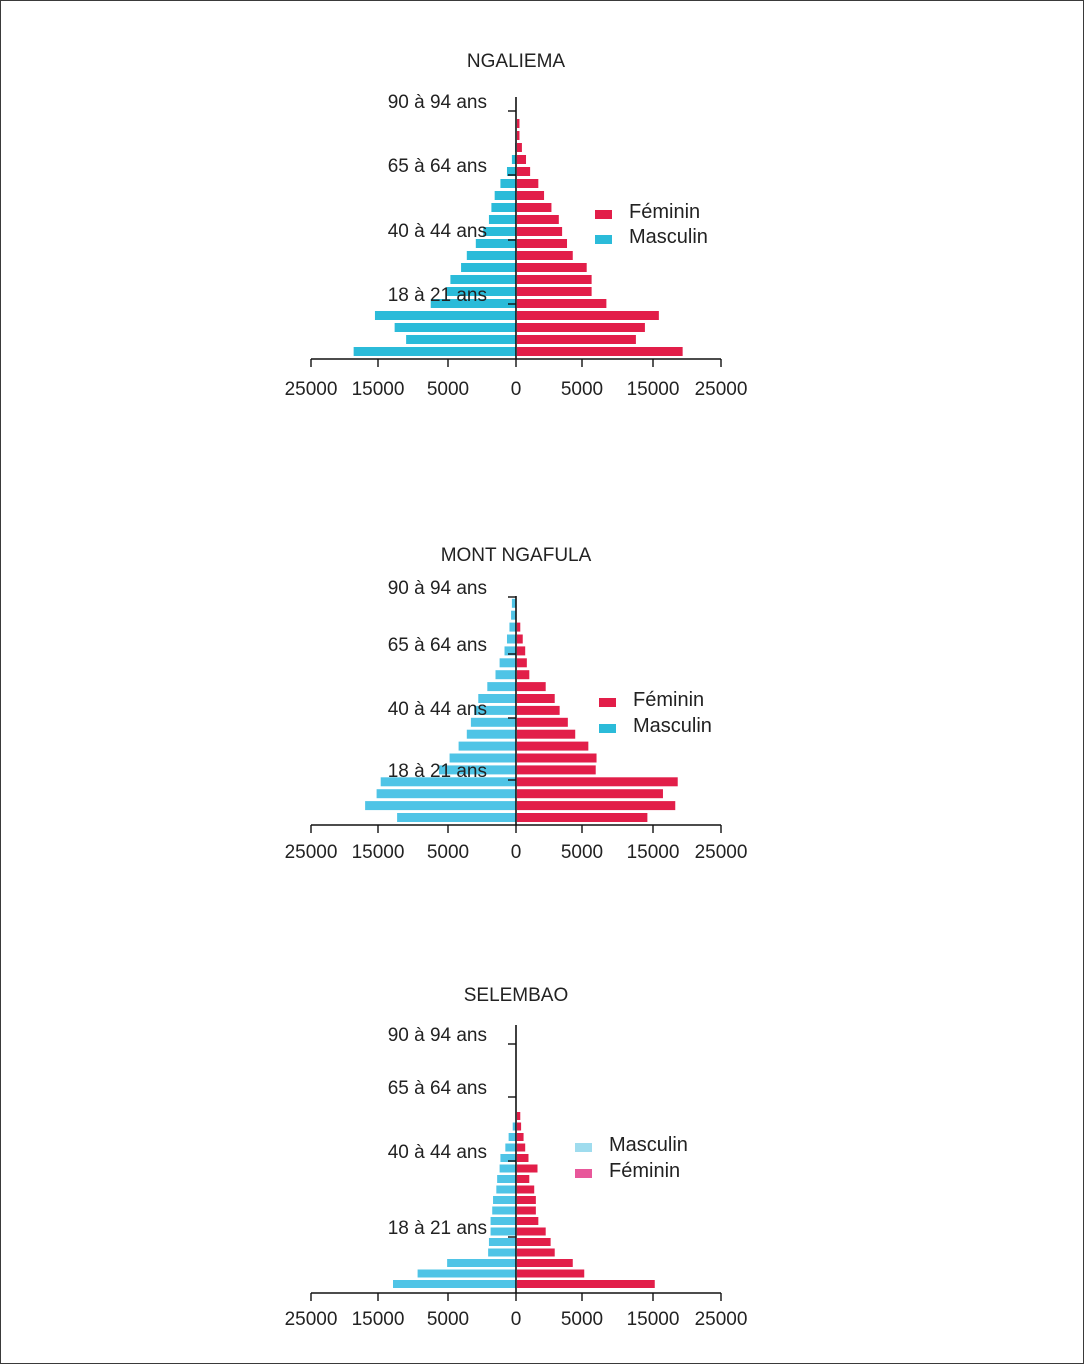 The height and width of the screenshot is (1368, 1084). What do you see at coordinates (516, 61) in the screenshot?
I see `chart-title: NGALIEMA` at bounding box center [516, 61].